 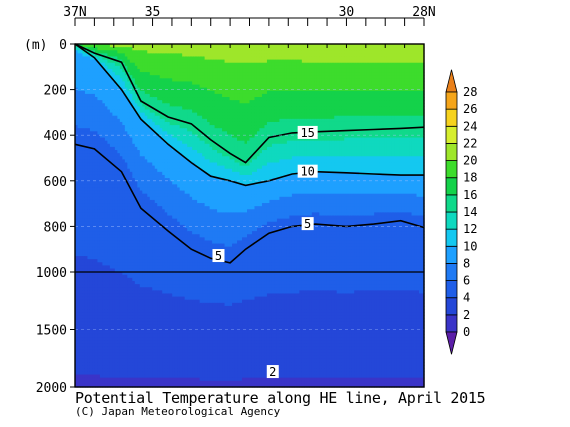 I want to click on colorbar-label: 18, so click(x=470, y=178).